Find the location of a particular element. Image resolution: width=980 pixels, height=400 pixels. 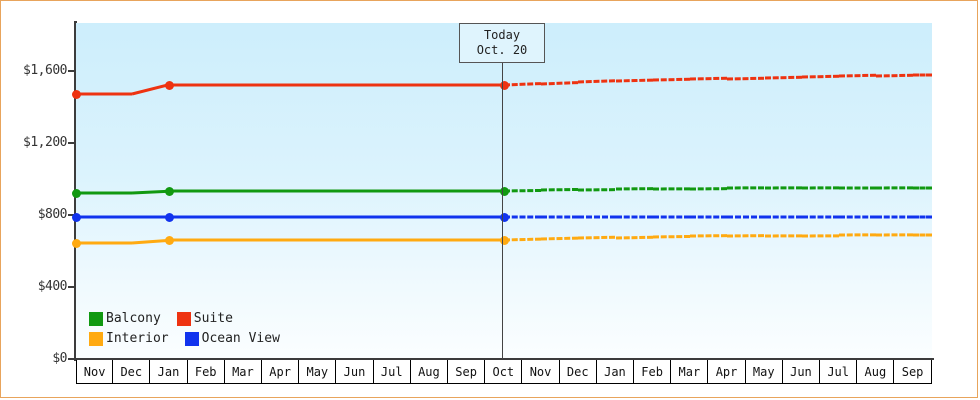

legend-item-suite: Suite is located at coordinates (204, 319).